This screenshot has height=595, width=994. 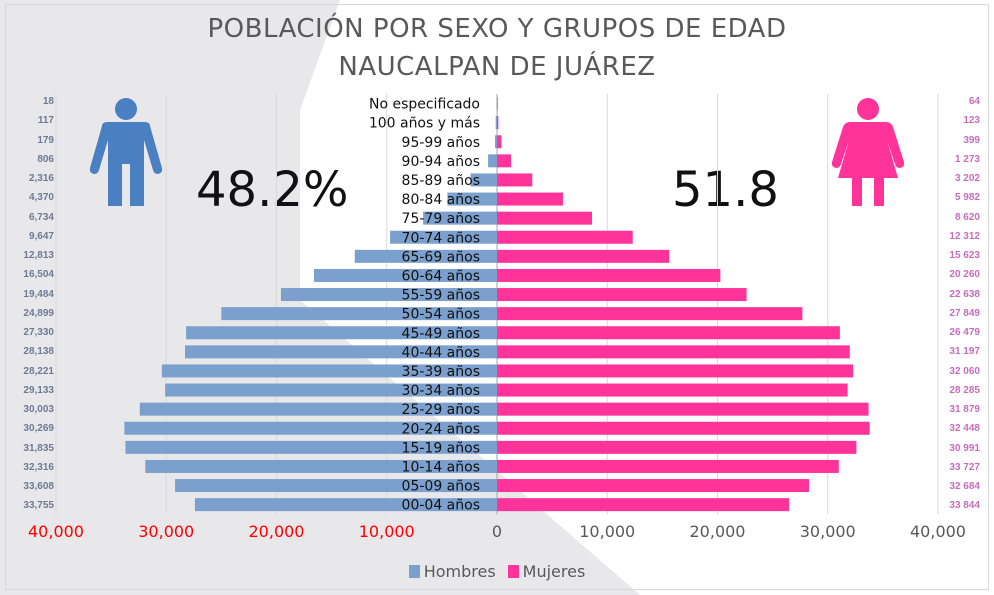 What do you see at coordinates (441, 506) in the screenshot?
I see `category-label: 00-04 años` at bounding box center [441, 506].